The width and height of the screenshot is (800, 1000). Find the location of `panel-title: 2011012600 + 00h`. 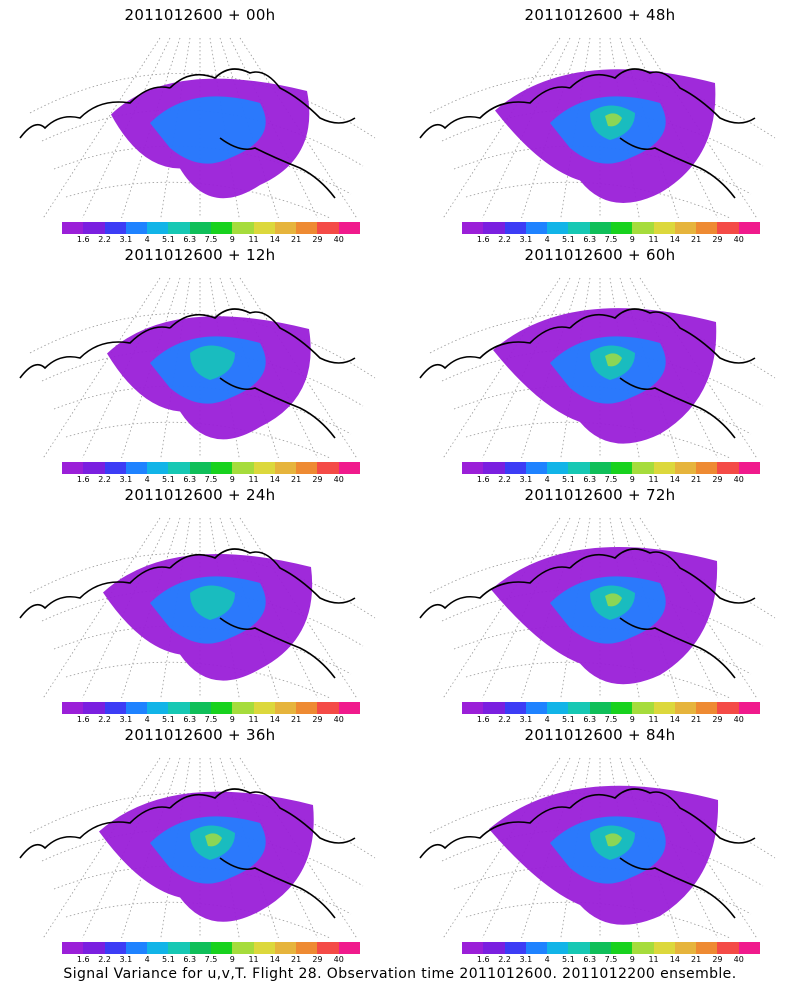

panel-title: 2011012600 + 00h is located at coordinates (200, 15).